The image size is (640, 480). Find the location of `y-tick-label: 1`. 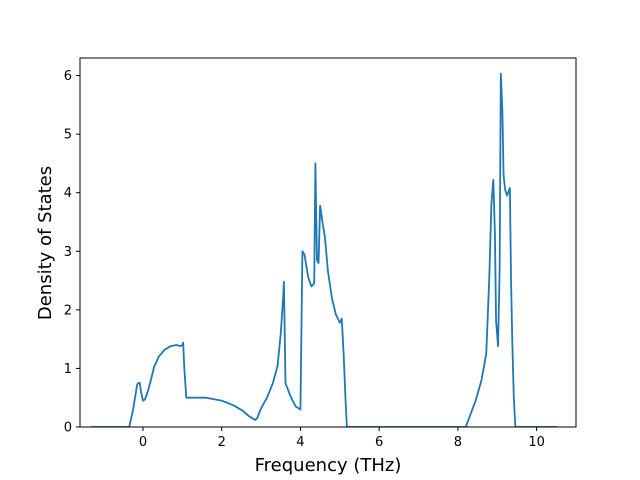

y-tick-label: 1 is located at coordinates (68, 369).